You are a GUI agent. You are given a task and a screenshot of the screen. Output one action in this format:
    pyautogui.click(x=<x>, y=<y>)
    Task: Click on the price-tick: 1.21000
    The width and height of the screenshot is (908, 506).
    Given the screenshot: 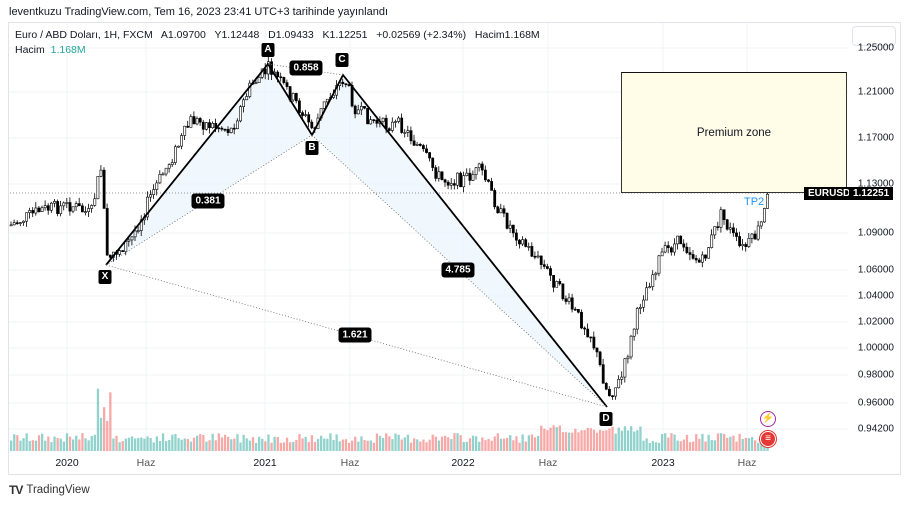 What is the action you would take?
    pyautogui.click(x=875, y=92)
    